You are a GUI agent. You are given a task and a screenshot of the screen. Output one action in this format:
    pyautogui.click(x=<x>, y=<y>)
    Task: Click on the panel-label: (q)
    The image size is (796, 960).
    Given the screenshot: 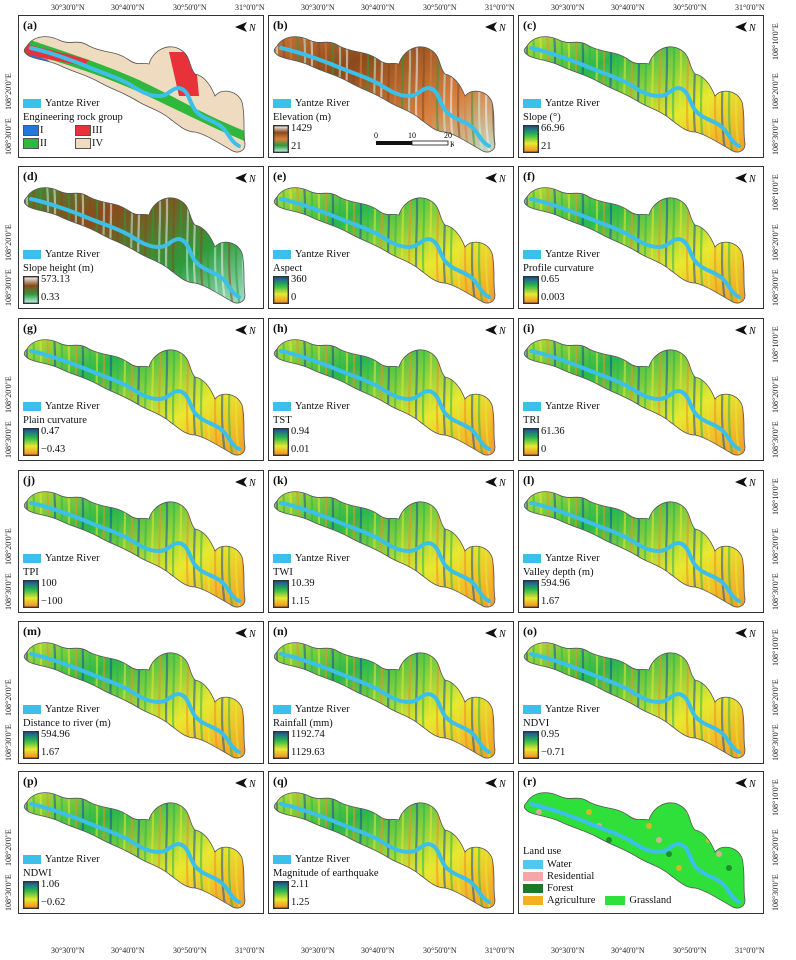 What is the action you would take?
    pyautogui.click(x=280, y=781)
    